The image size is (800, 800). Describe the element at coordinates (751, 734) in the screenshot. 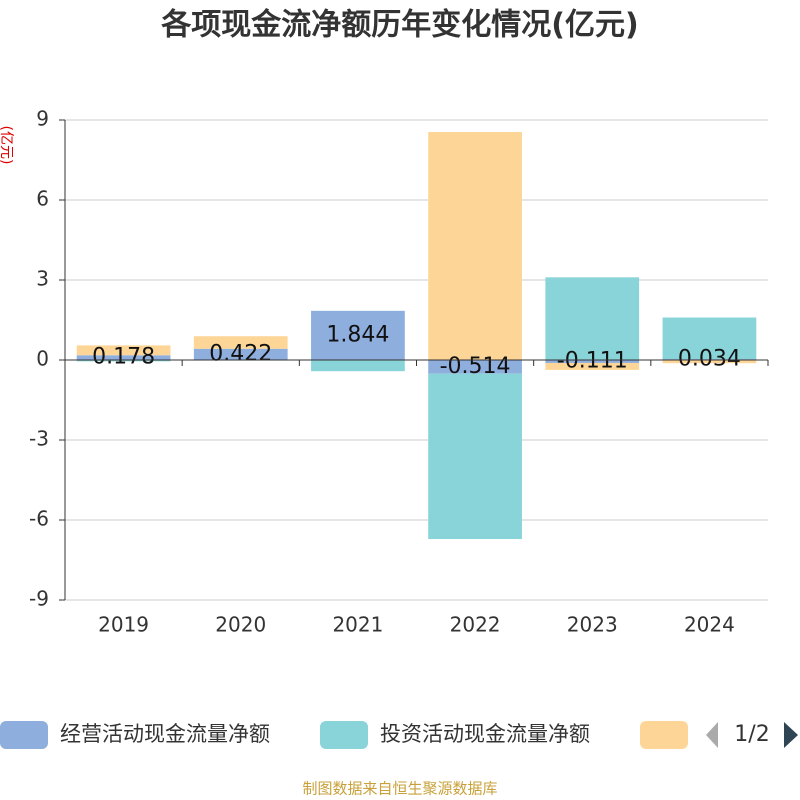

I see `legend-page: 1/2` at that location.